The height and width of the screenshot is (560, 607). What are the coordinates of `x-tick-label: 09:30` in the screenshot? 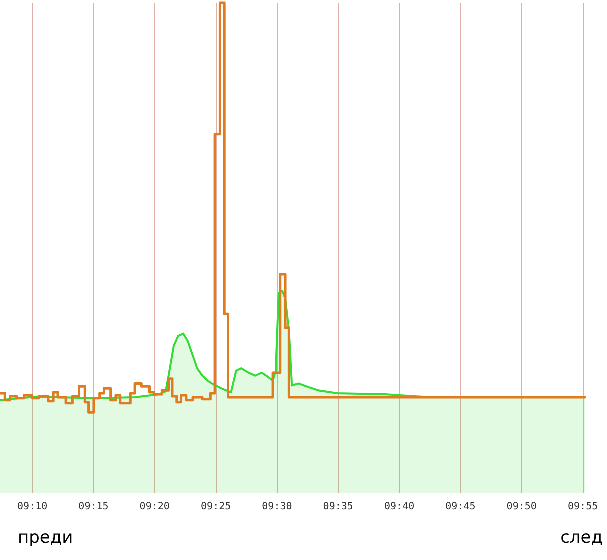 It's located at (277, 507).